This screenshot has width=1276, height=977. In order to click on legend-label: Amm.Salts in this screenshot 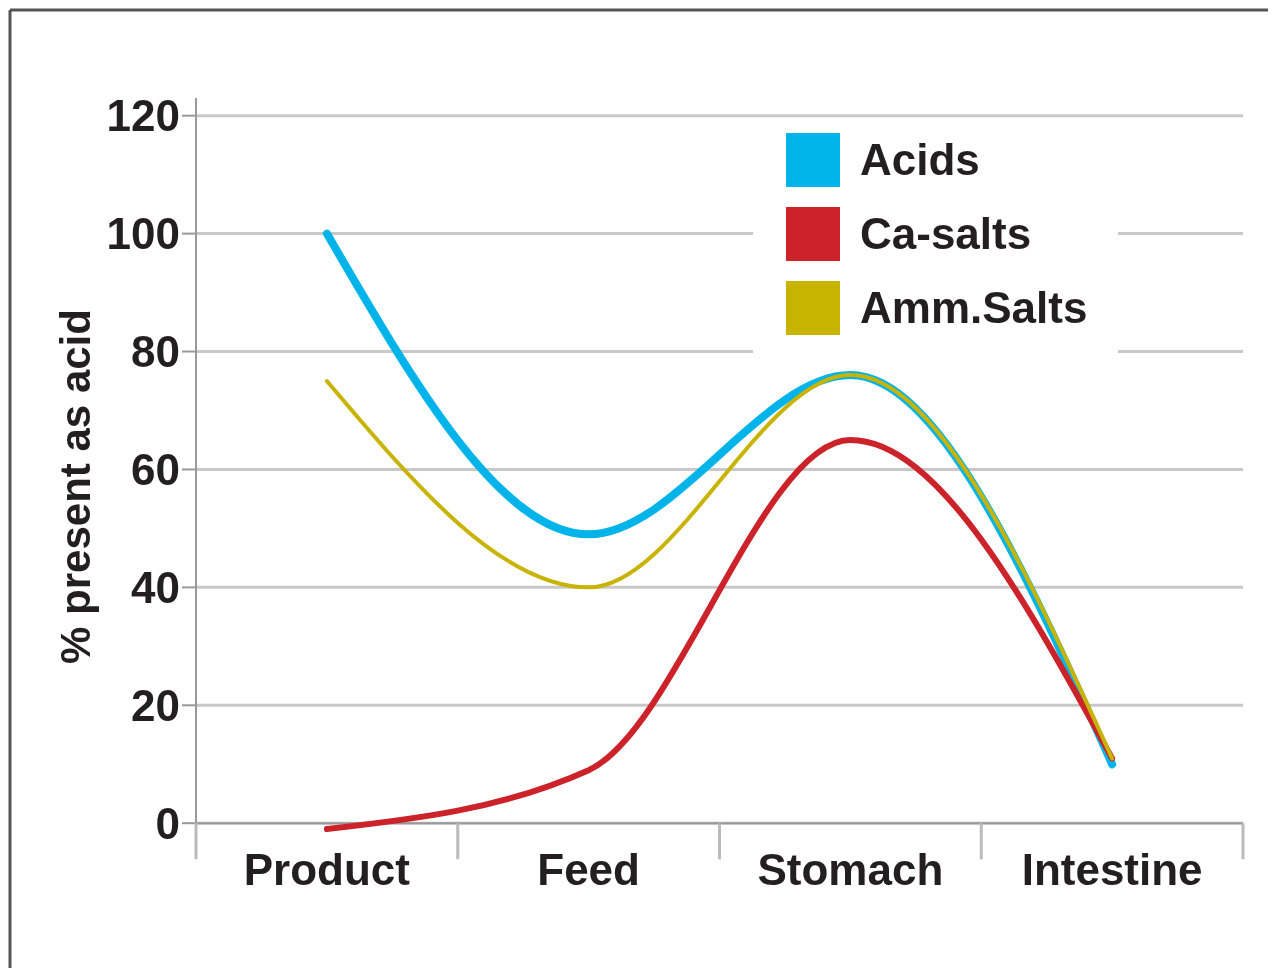, I will do `click(974, 308)`.